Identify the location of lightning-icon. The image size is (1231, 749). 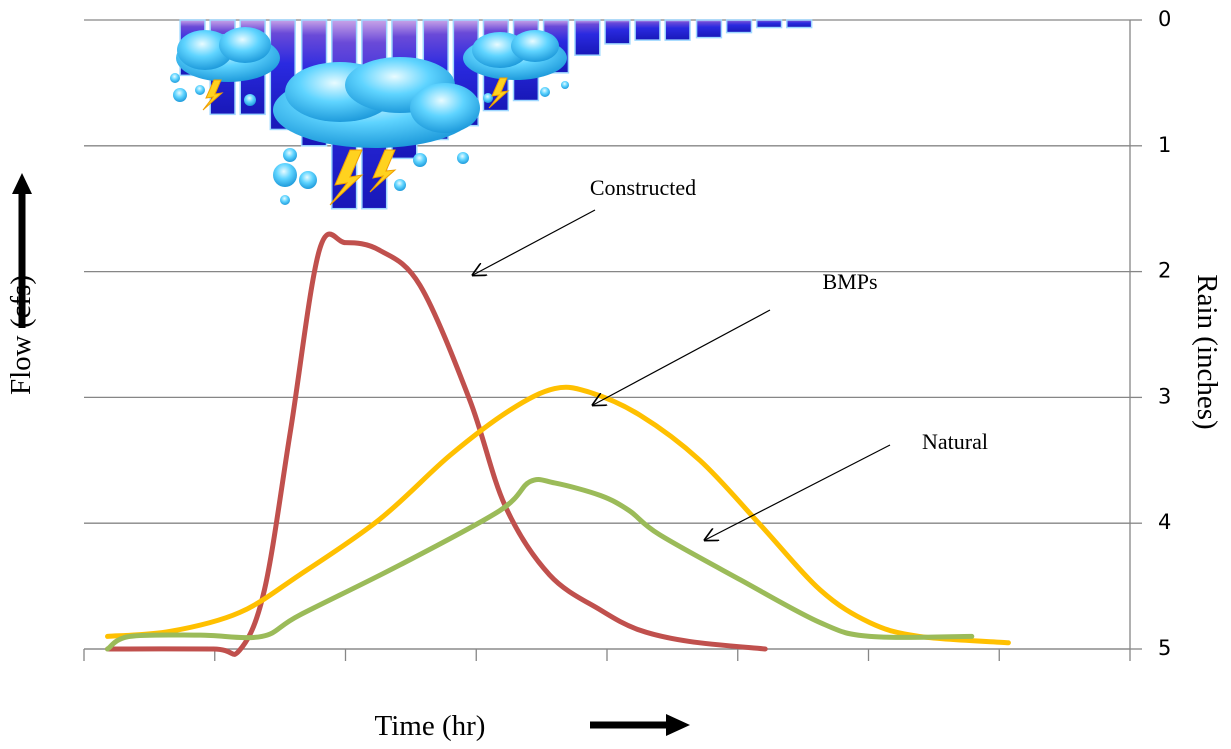
(356, 141).